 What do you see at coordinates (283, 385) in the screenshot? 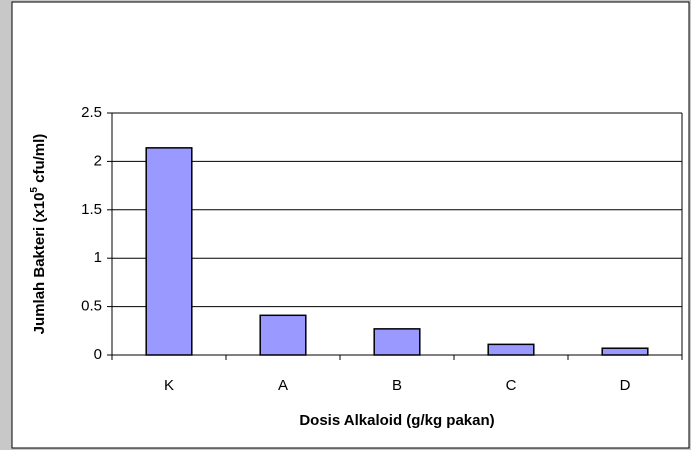
I see `x-tick-label: A` at bounding box center [283, 385].